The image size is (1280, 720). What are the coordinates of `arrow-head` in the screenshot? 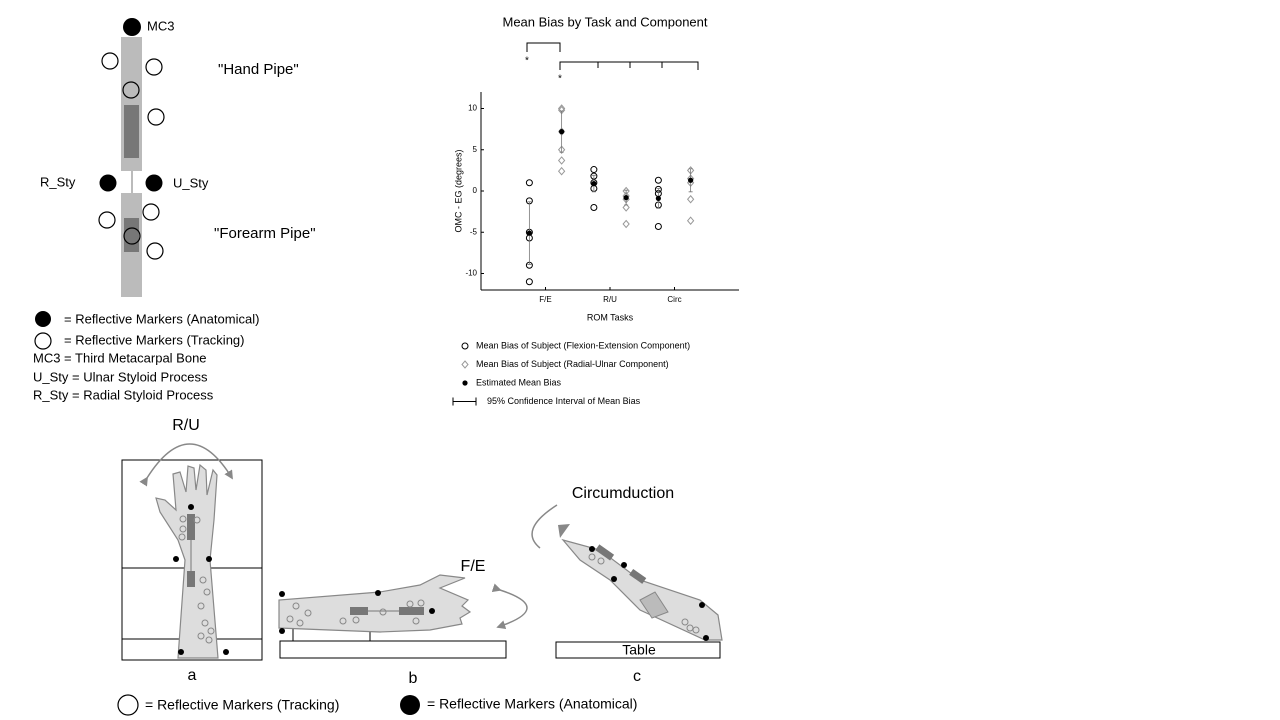 It's located at (564, 531).